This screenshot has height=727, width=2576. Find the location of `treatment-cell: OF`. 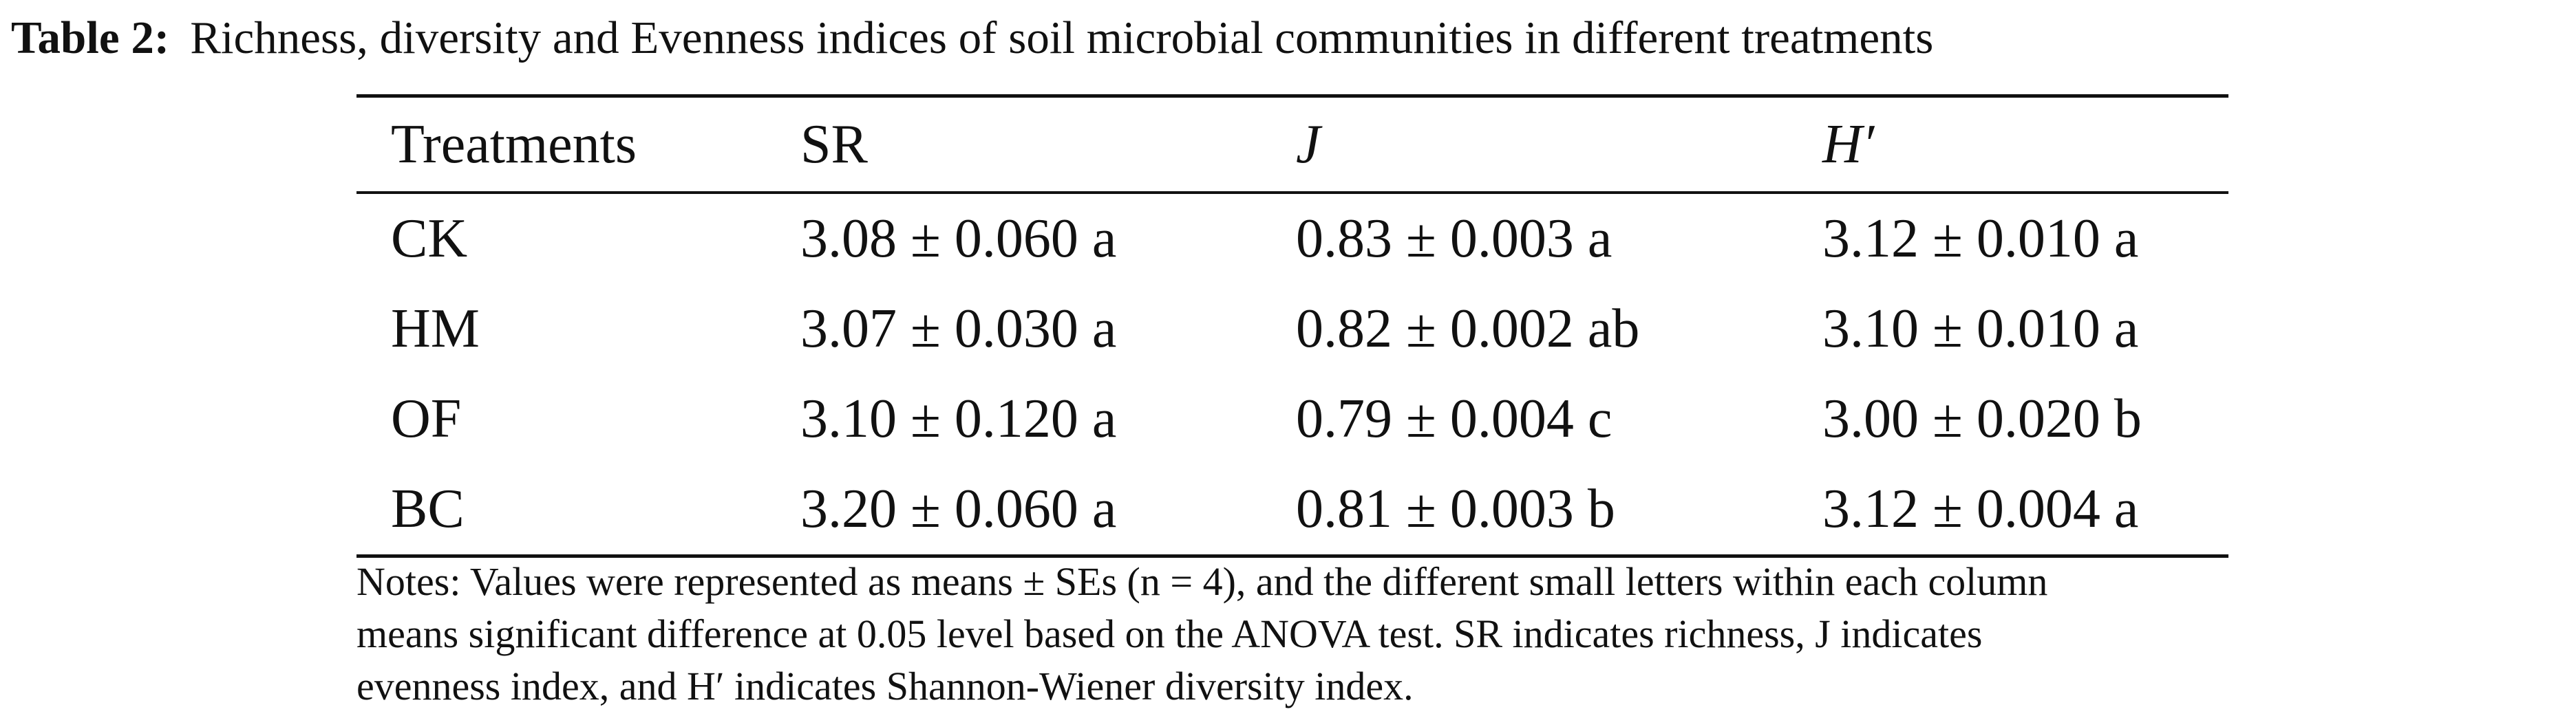

treatment-cell: OF is located at coordinates (426, 419).